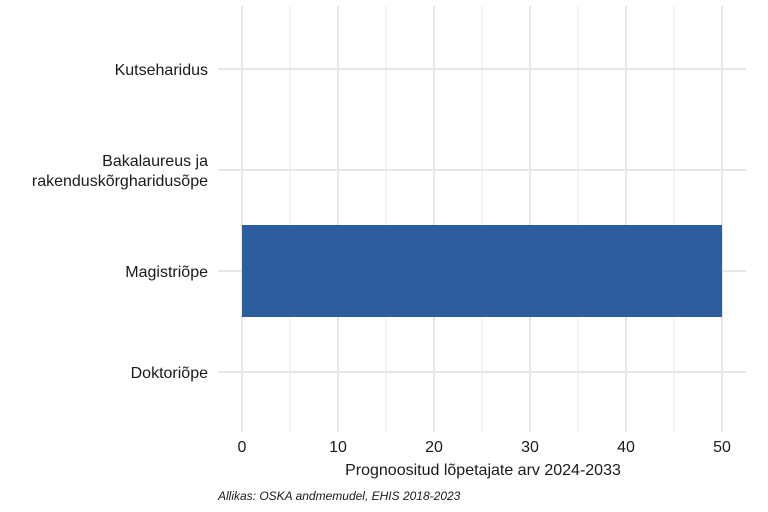 The width and height of the screenshot is (768, 512). I want to click on bar, so click(482, 271).